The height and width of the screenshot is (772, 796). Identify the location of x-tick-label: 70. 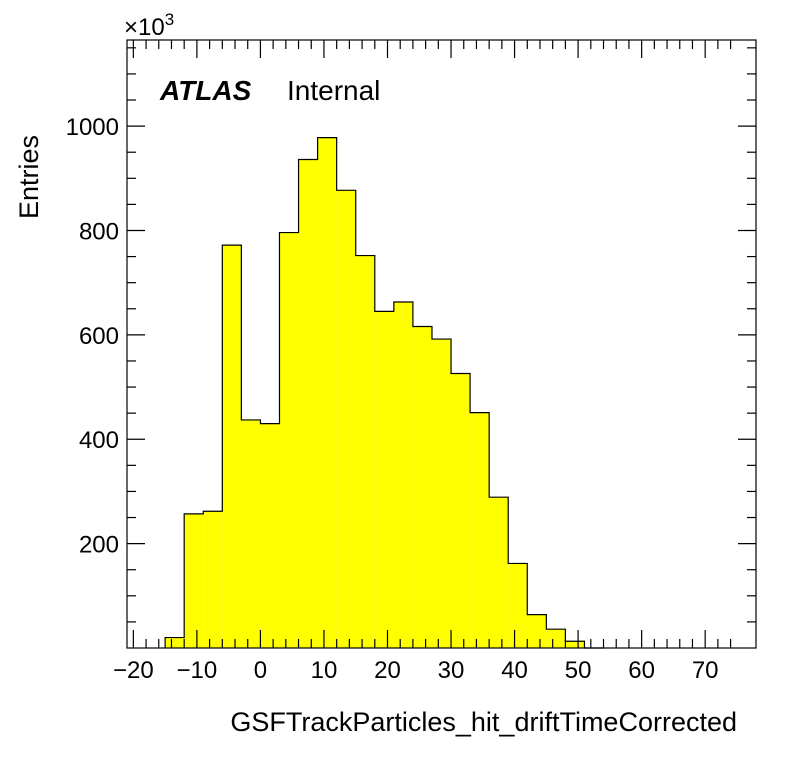
(705, 670).